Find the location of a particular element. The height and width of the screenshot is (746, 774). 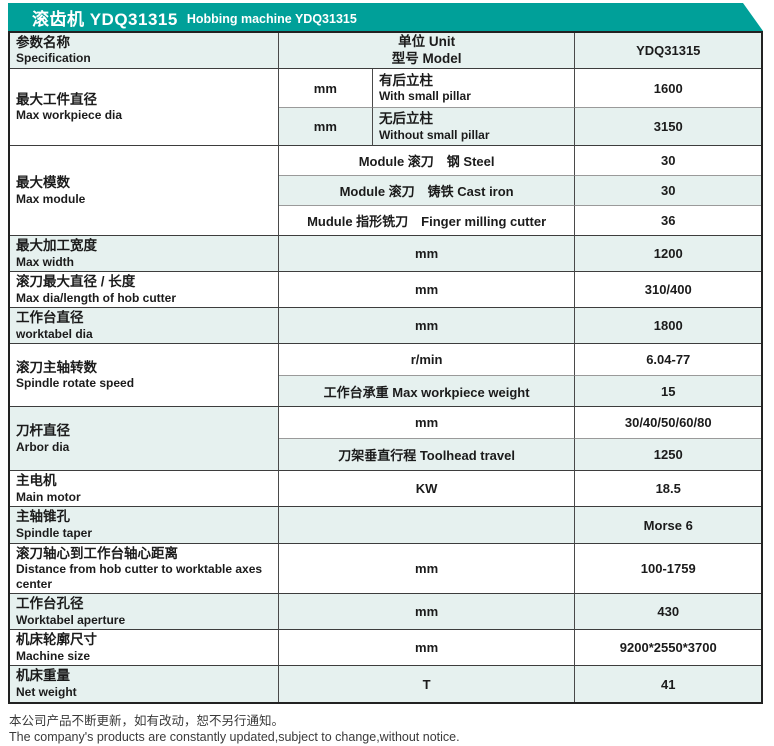

label-en: worktabel dia is located at coordinates (54, 333).